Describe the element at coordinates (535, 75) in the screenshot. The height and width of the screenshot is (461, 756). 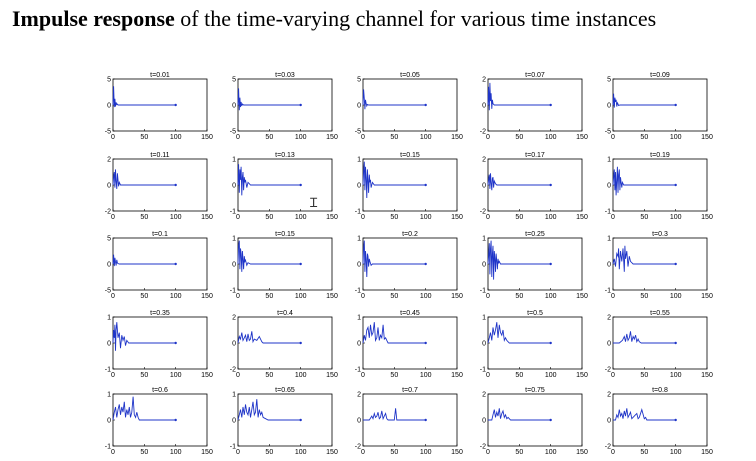
I see `subplot-title: t=0.07` at that location.